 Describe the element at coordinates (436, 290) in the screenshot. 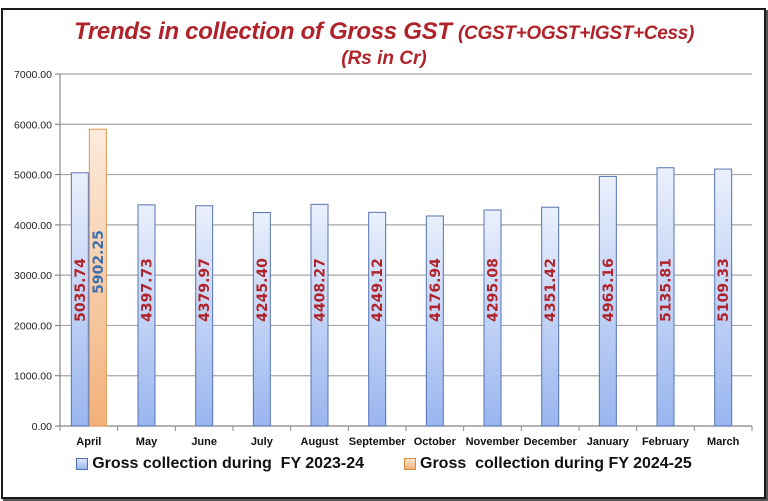

I see `data-label: 4176.94` at that location.